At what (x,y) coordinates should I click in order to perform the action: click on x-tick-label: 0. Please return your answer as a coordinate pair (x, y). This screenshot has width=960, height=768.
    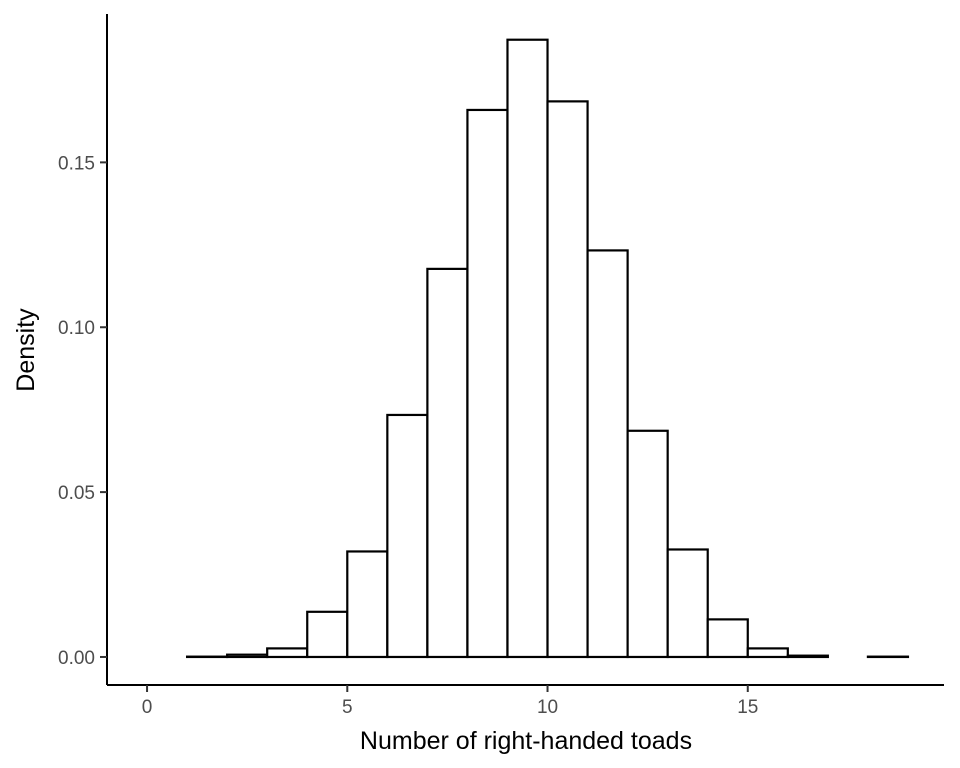
    Looking at the image, I should click on (147, 707).